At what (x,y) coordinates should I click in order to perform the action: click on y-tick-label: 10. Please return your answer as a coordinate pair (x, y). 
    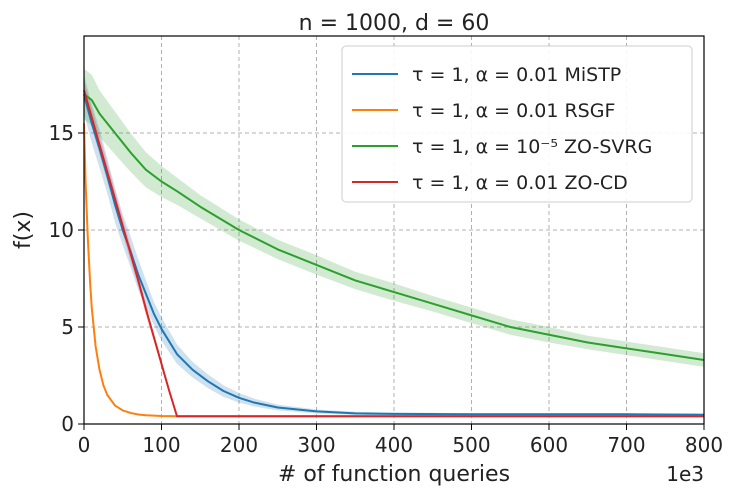
    Looking at the image, I should click on (61, 230).